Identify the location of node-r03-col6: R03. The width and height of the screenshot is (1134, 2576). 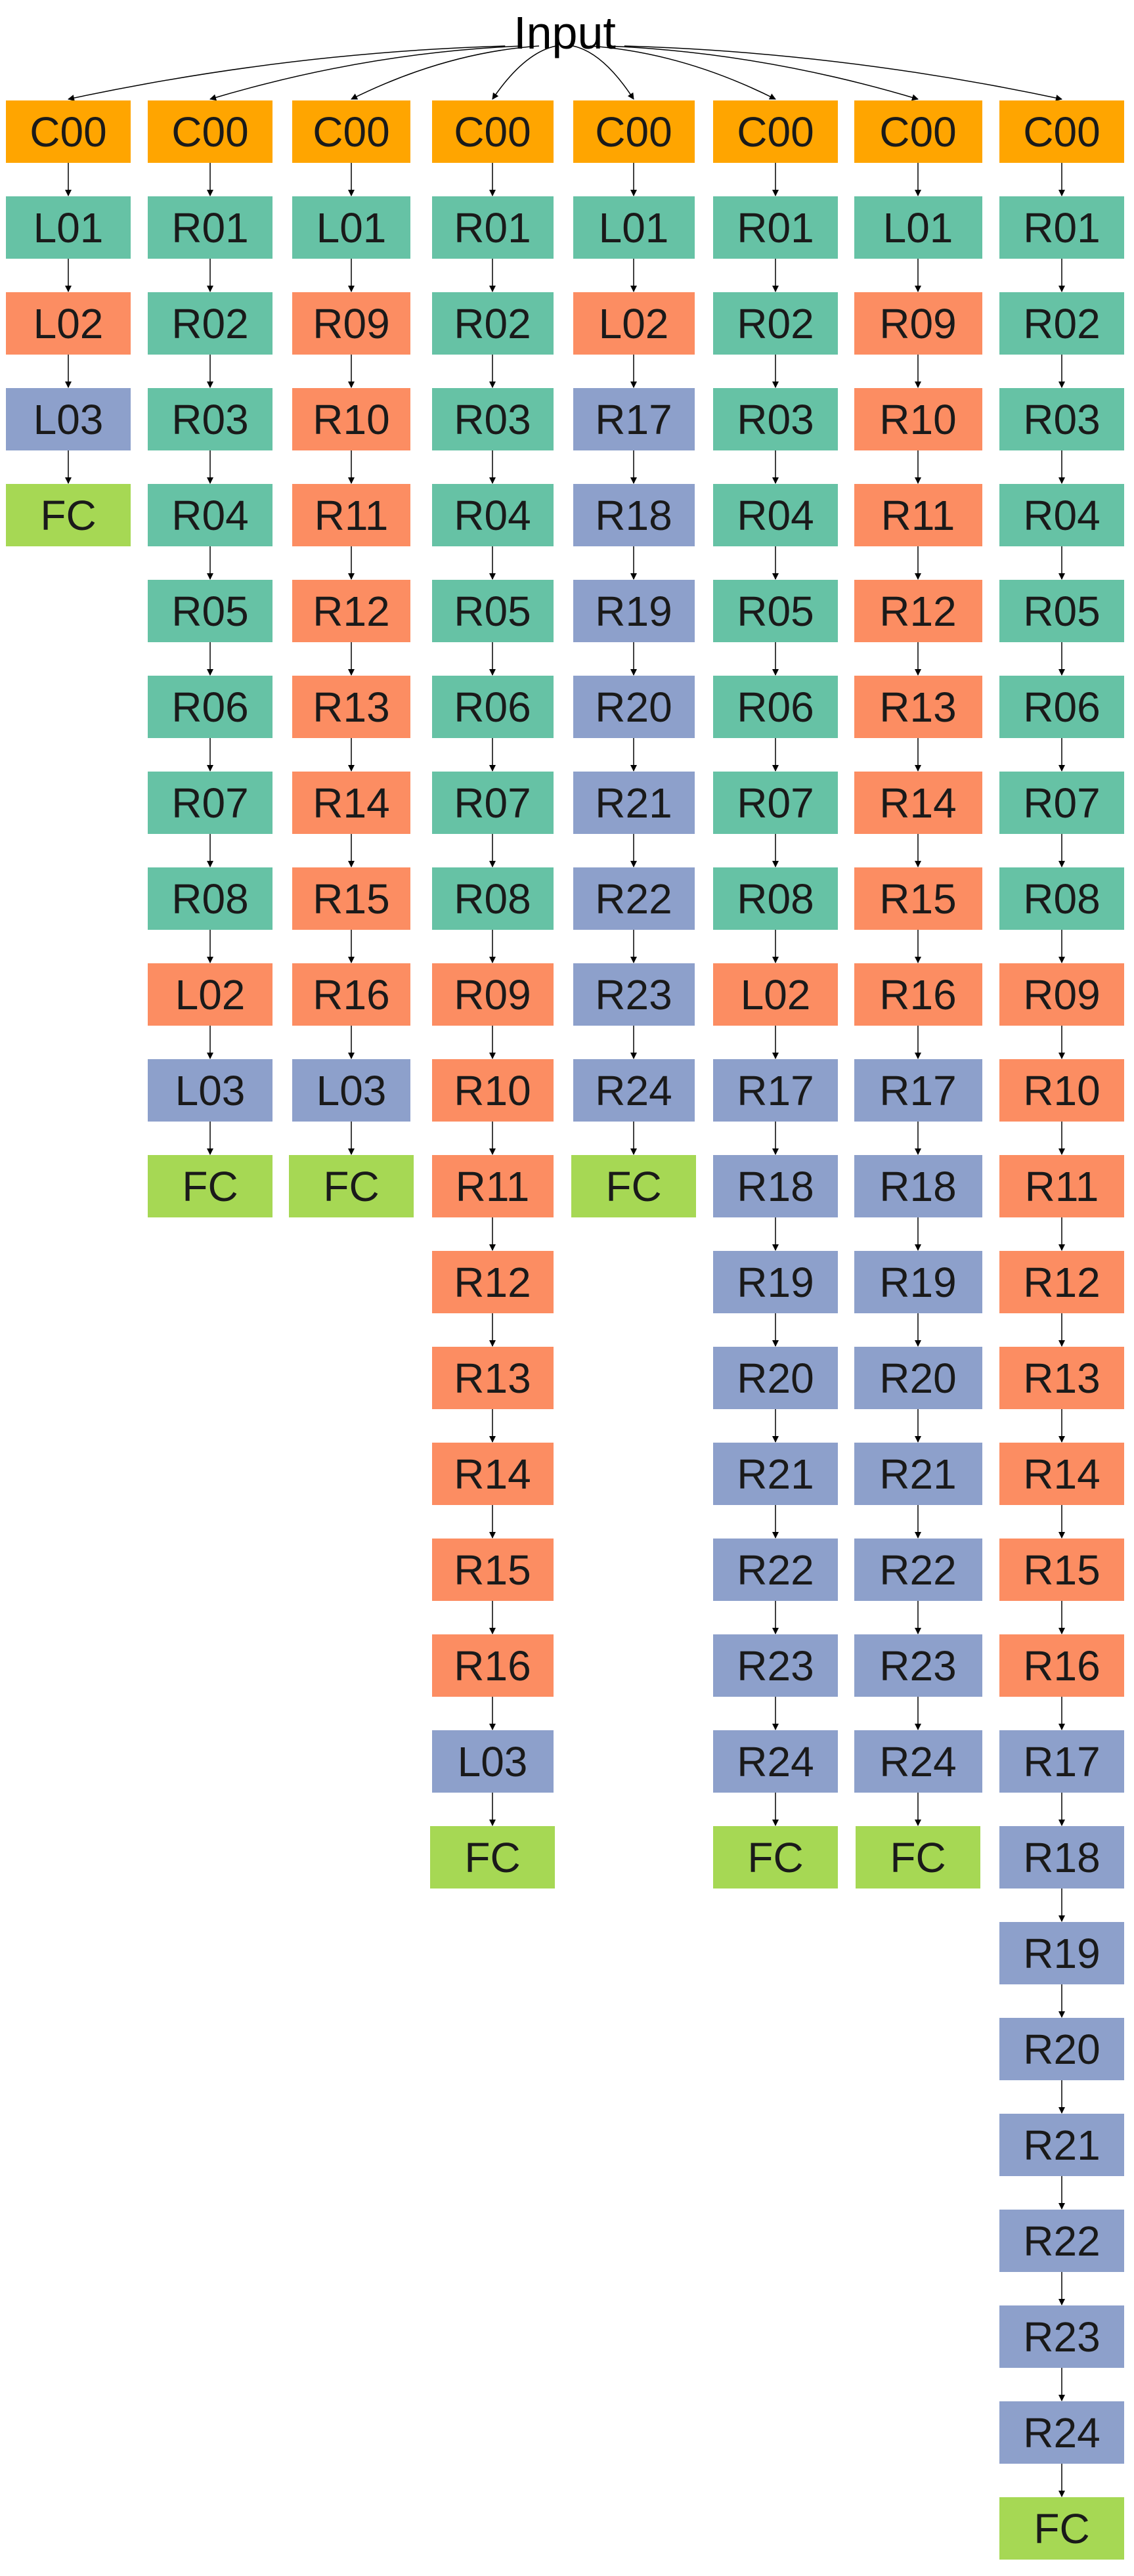
(775, 419).